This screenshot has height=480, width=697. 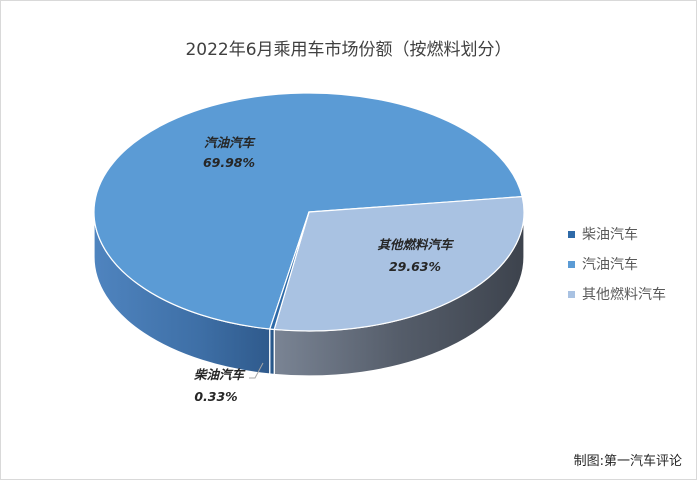 What do you see at coordinates (624, 295) in the screenshot?
I see `legend-label-other-fuel: 其他燃料汽车` at bounding box center [624, 295].